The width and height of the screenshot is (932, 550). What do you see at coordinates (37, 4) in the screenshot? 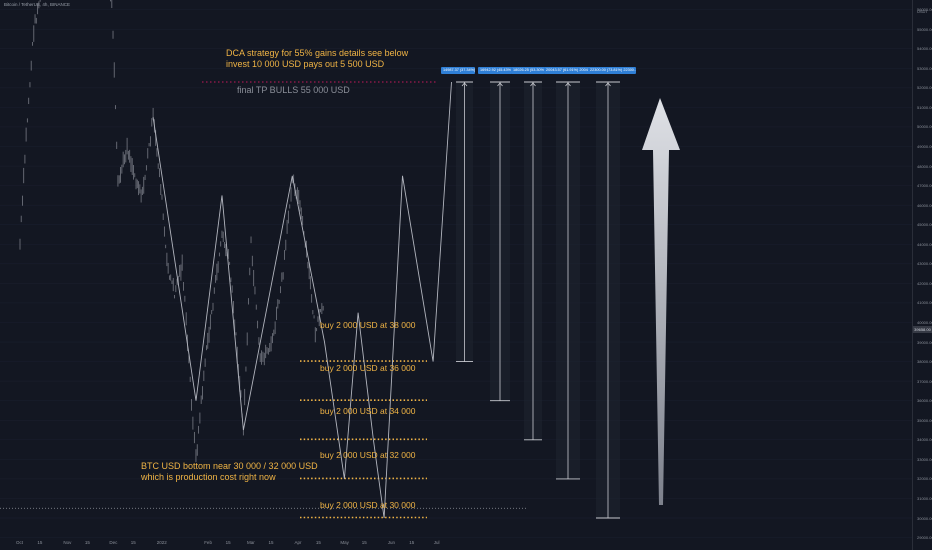
I see `symbol-label: Bitcoin / TetherUS, 4h, BINANCE` at bounding box center [37, 4].